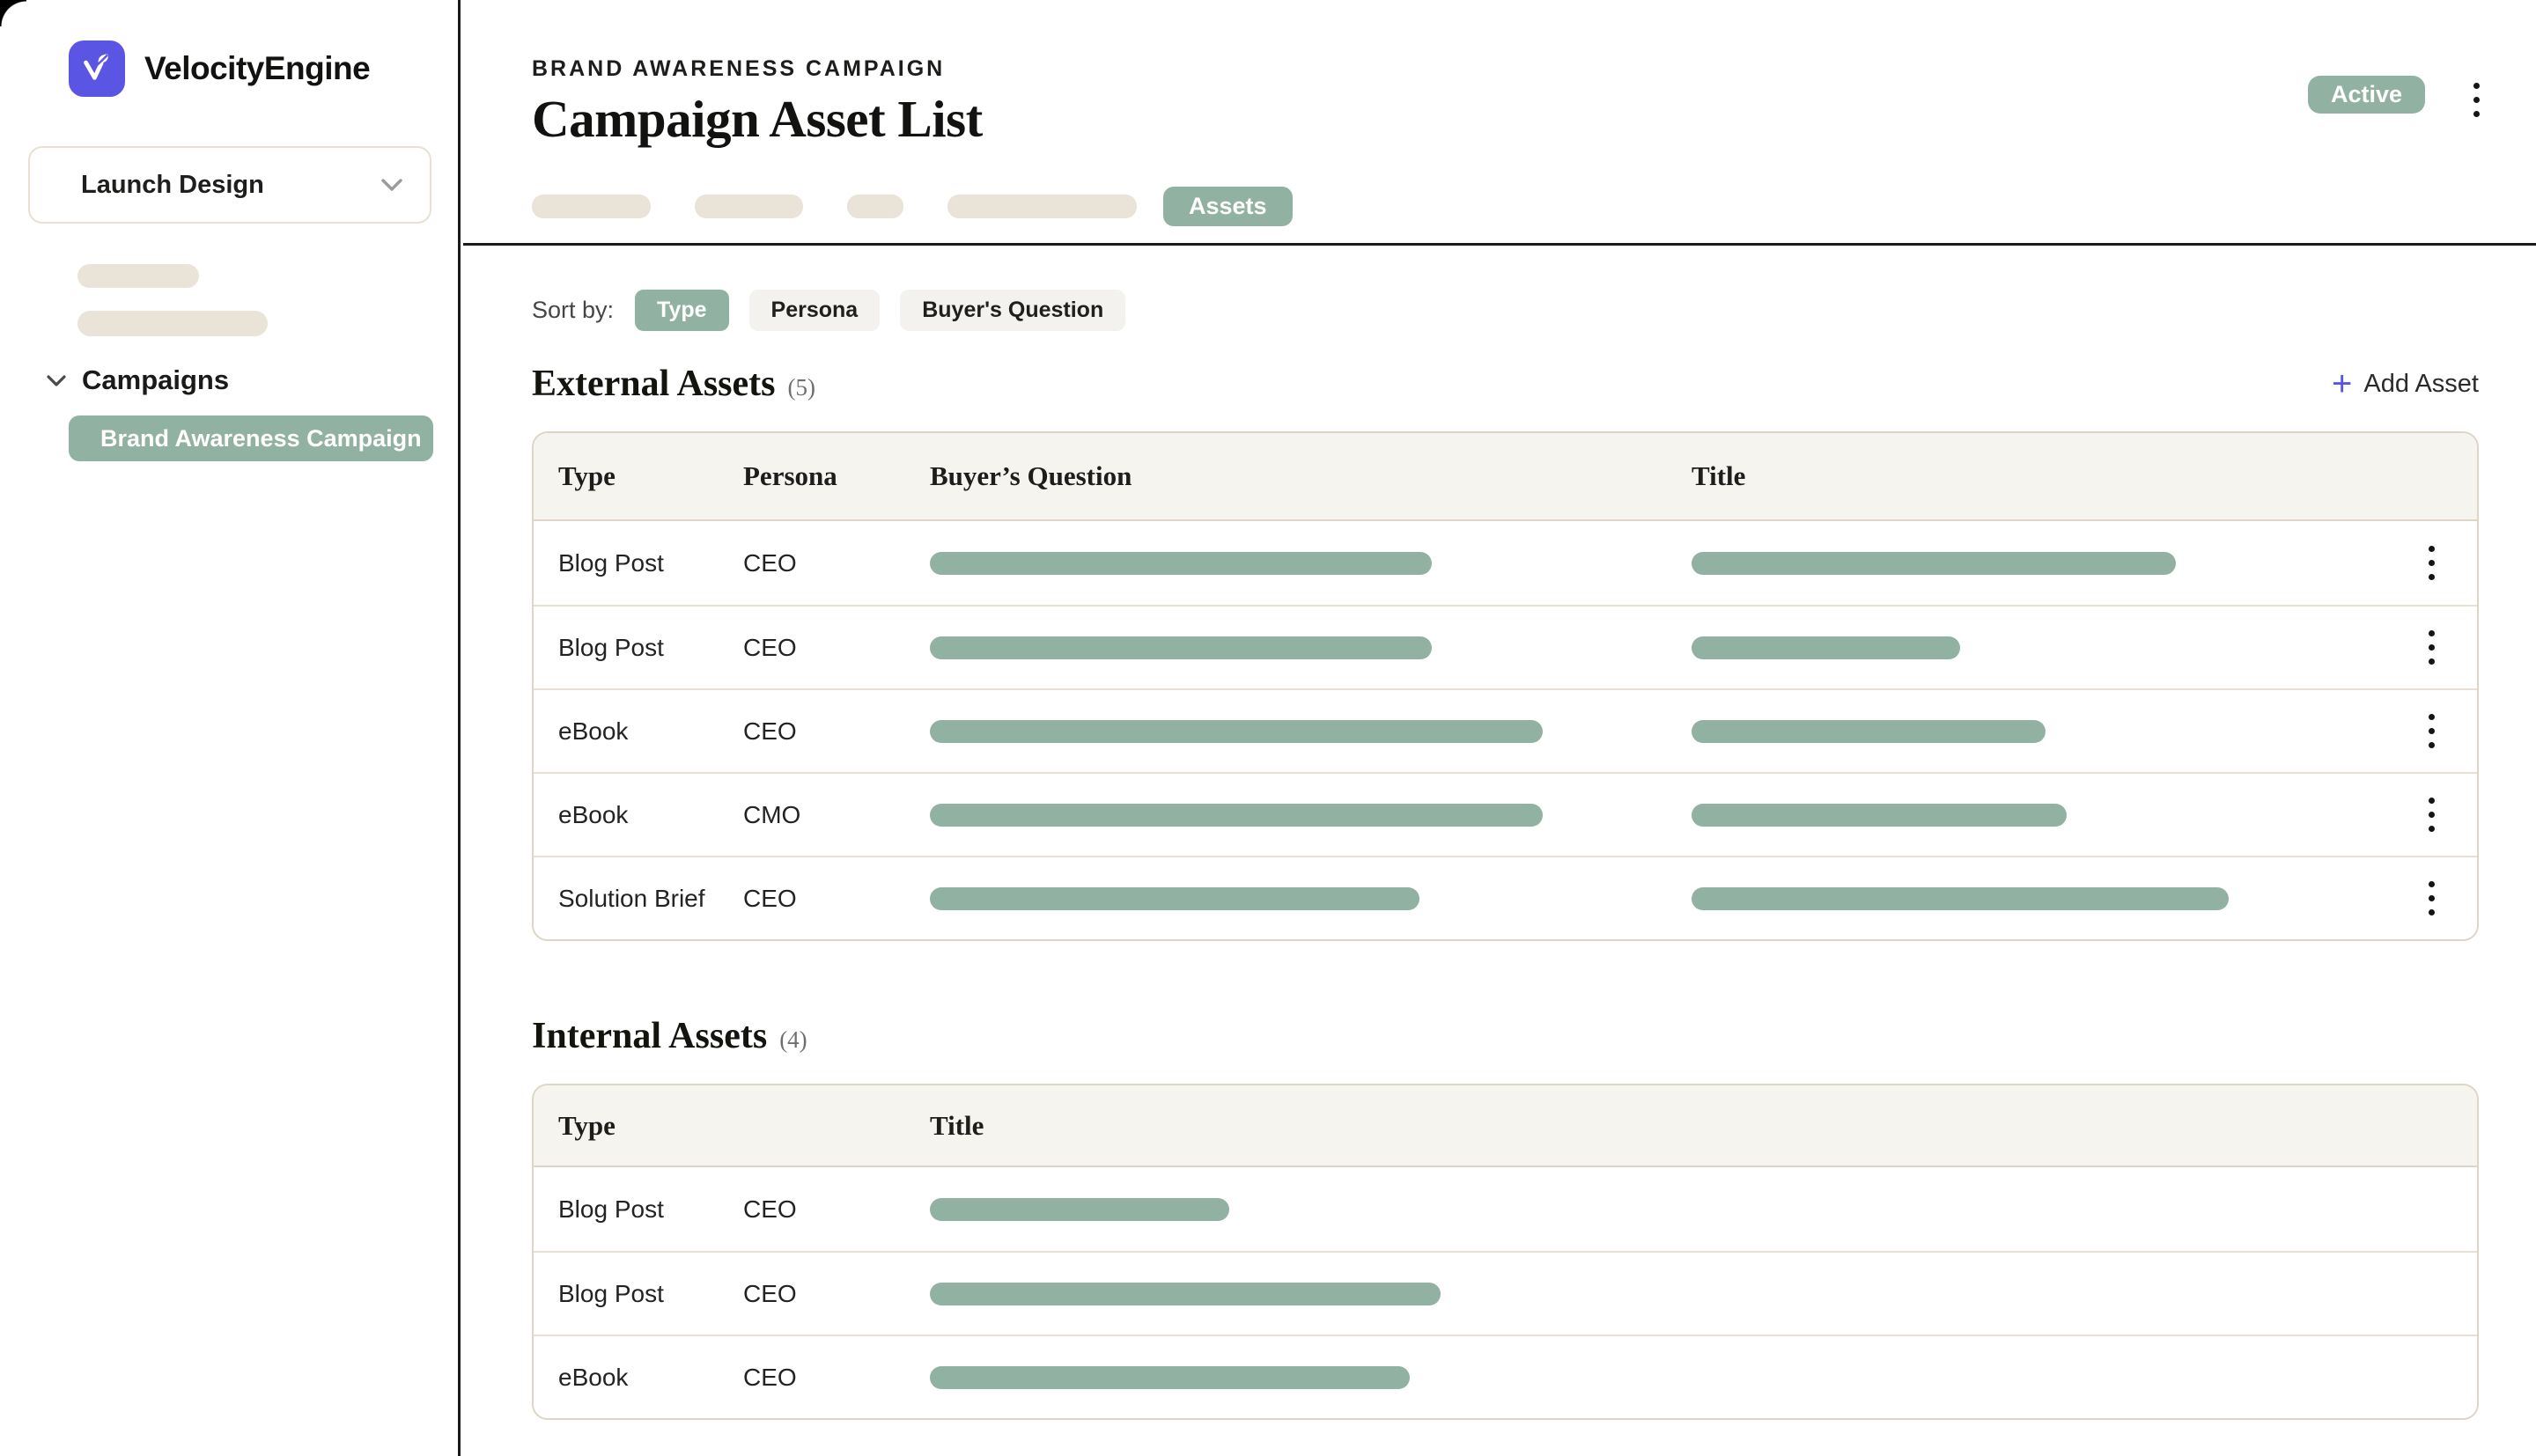 The width and height of the screenshot is (2536, 1456). What do you see at coordinates (2405, 384) in the screenshot?
I see `add-asset-button: + Add Asset` at bounding box center [2405, 384].